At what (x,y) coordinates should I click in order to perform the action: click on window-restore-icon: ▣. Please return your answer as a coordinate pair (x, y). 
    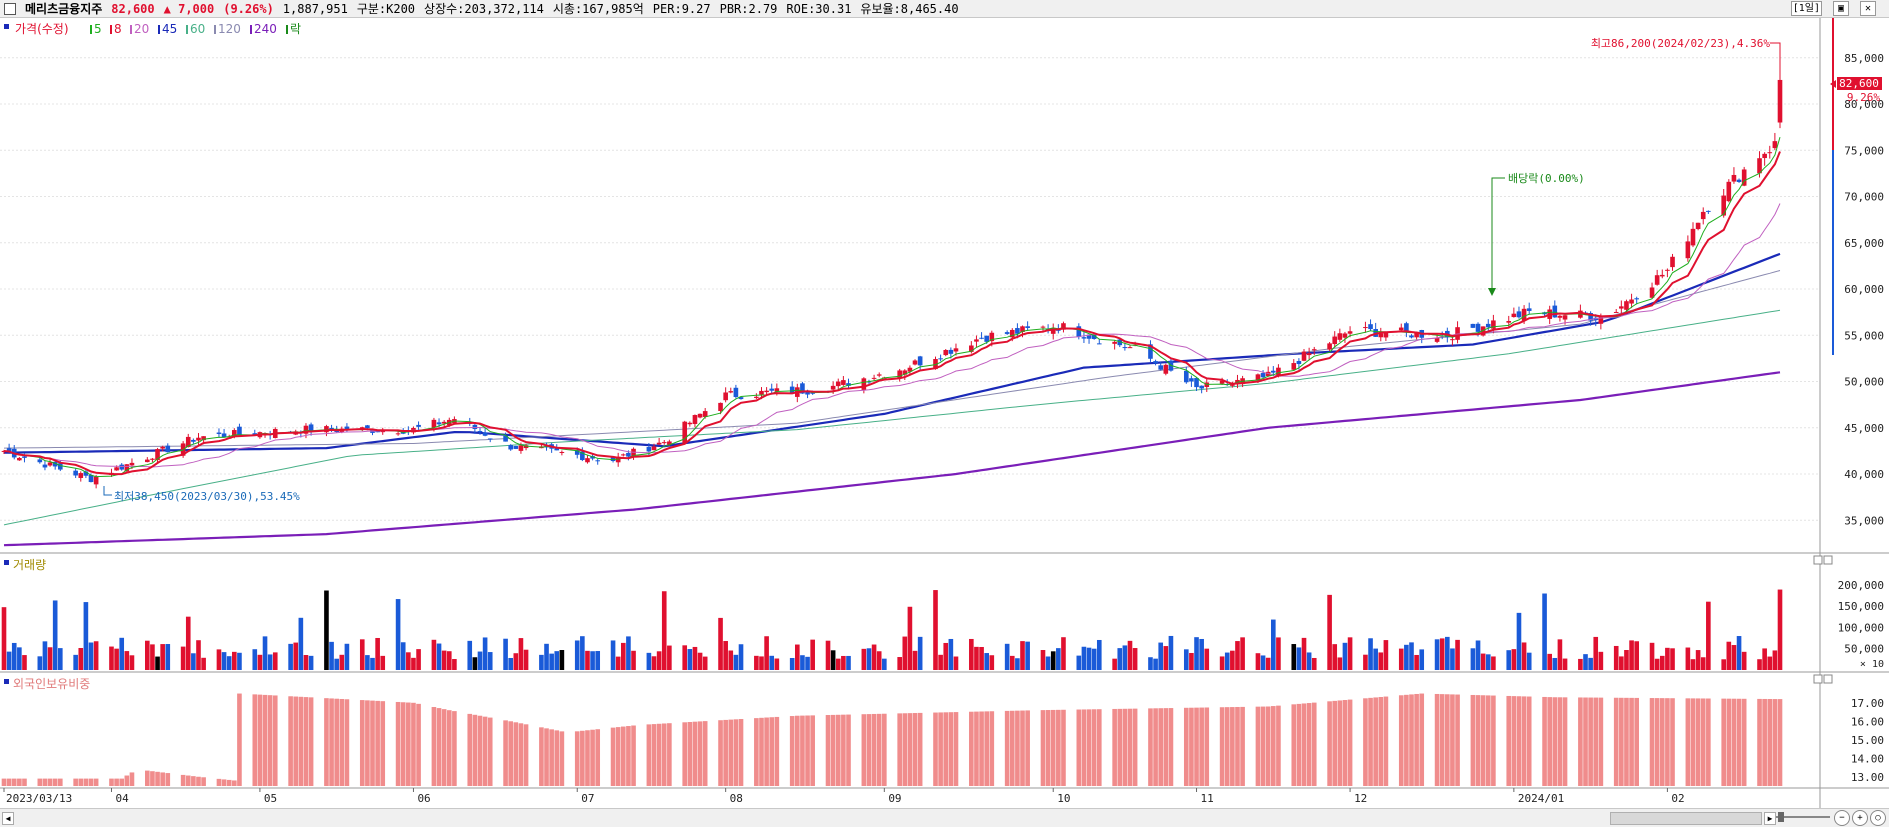
    Looking at the image, I should click on (1841, 8).